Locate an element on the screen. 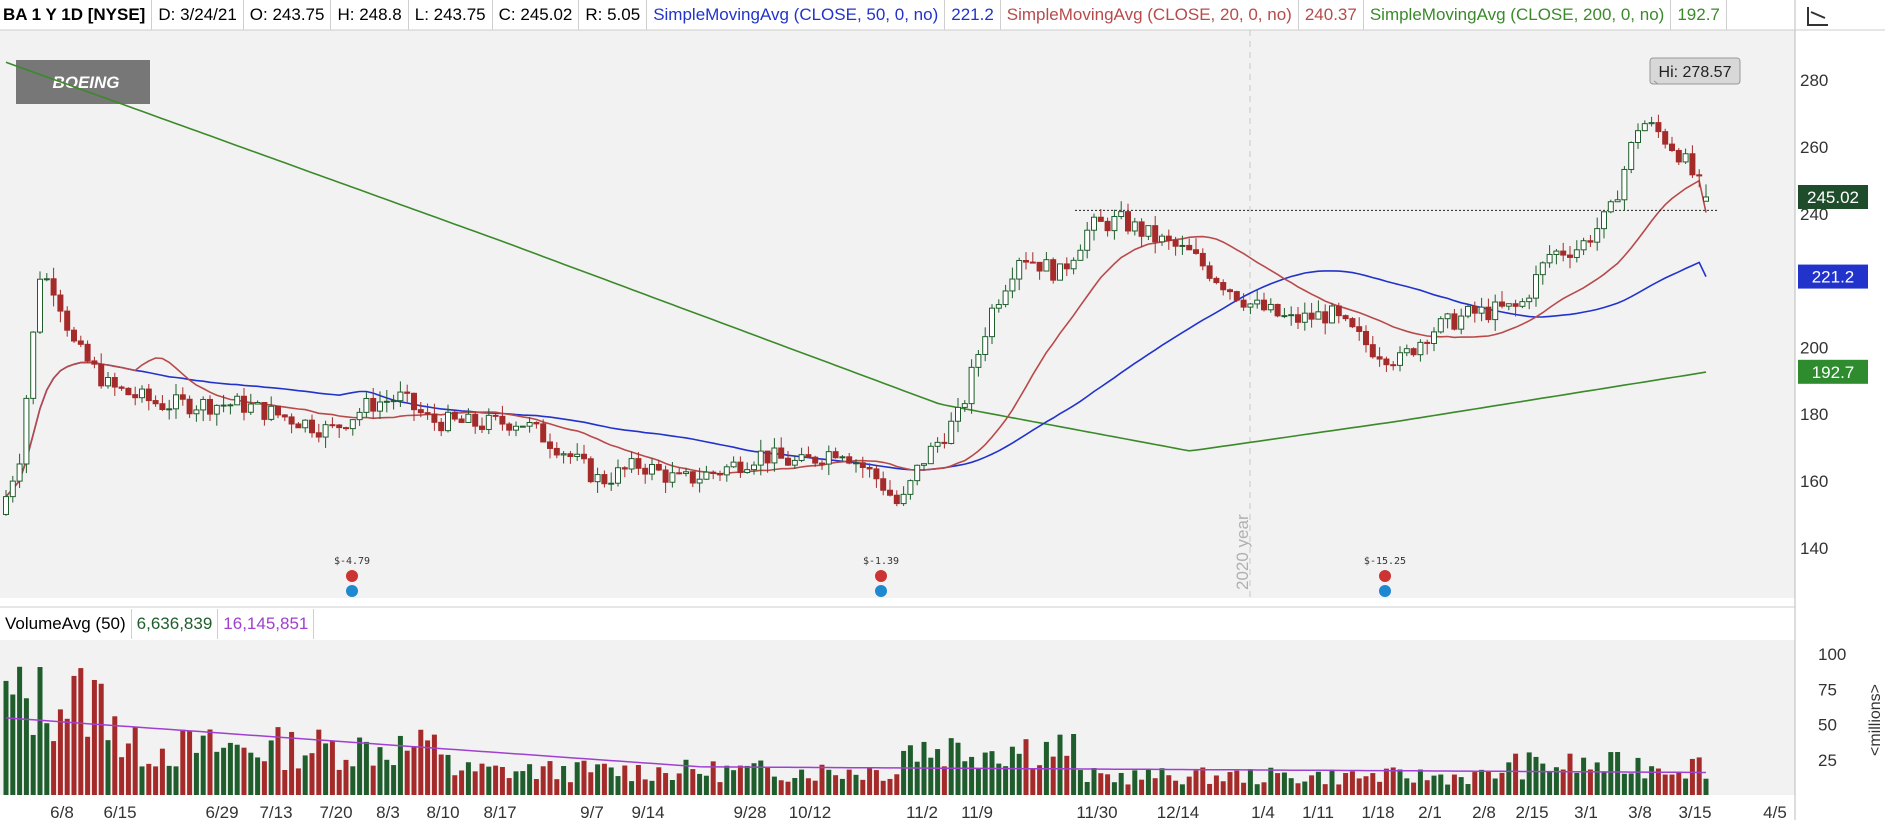 This screenshot has width=1885, height=820. sma50-flag-box is located at coordinates (1833, 276).